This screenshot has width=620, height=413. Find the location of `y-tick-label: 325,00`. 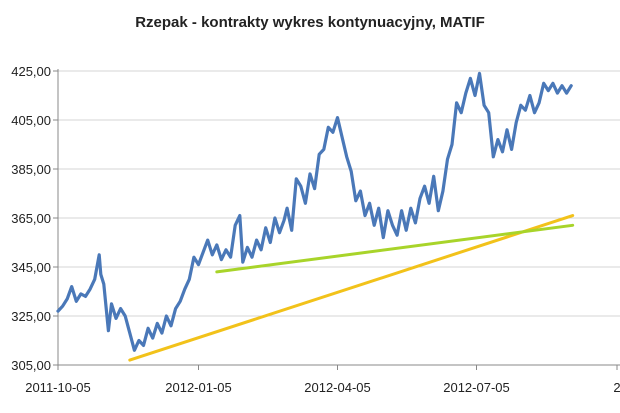

y-tick-label: 325,00 is located at coordinates (31, 316).